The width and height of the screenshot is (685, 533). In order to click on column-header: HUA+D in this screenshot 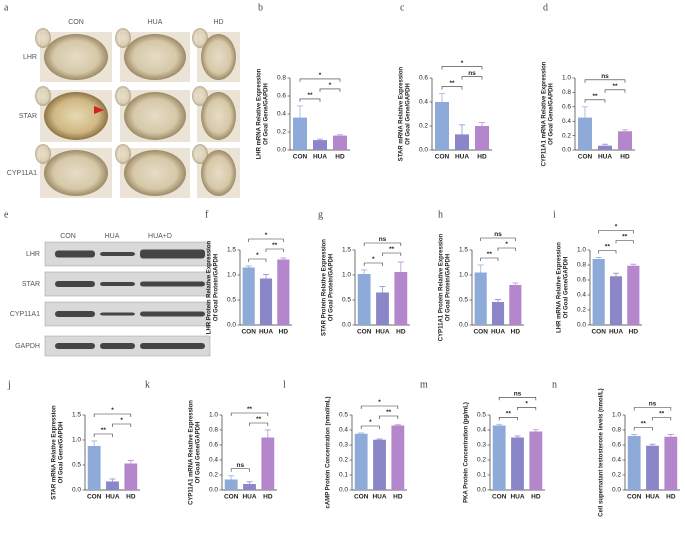, I will do `click(160, 236)`.